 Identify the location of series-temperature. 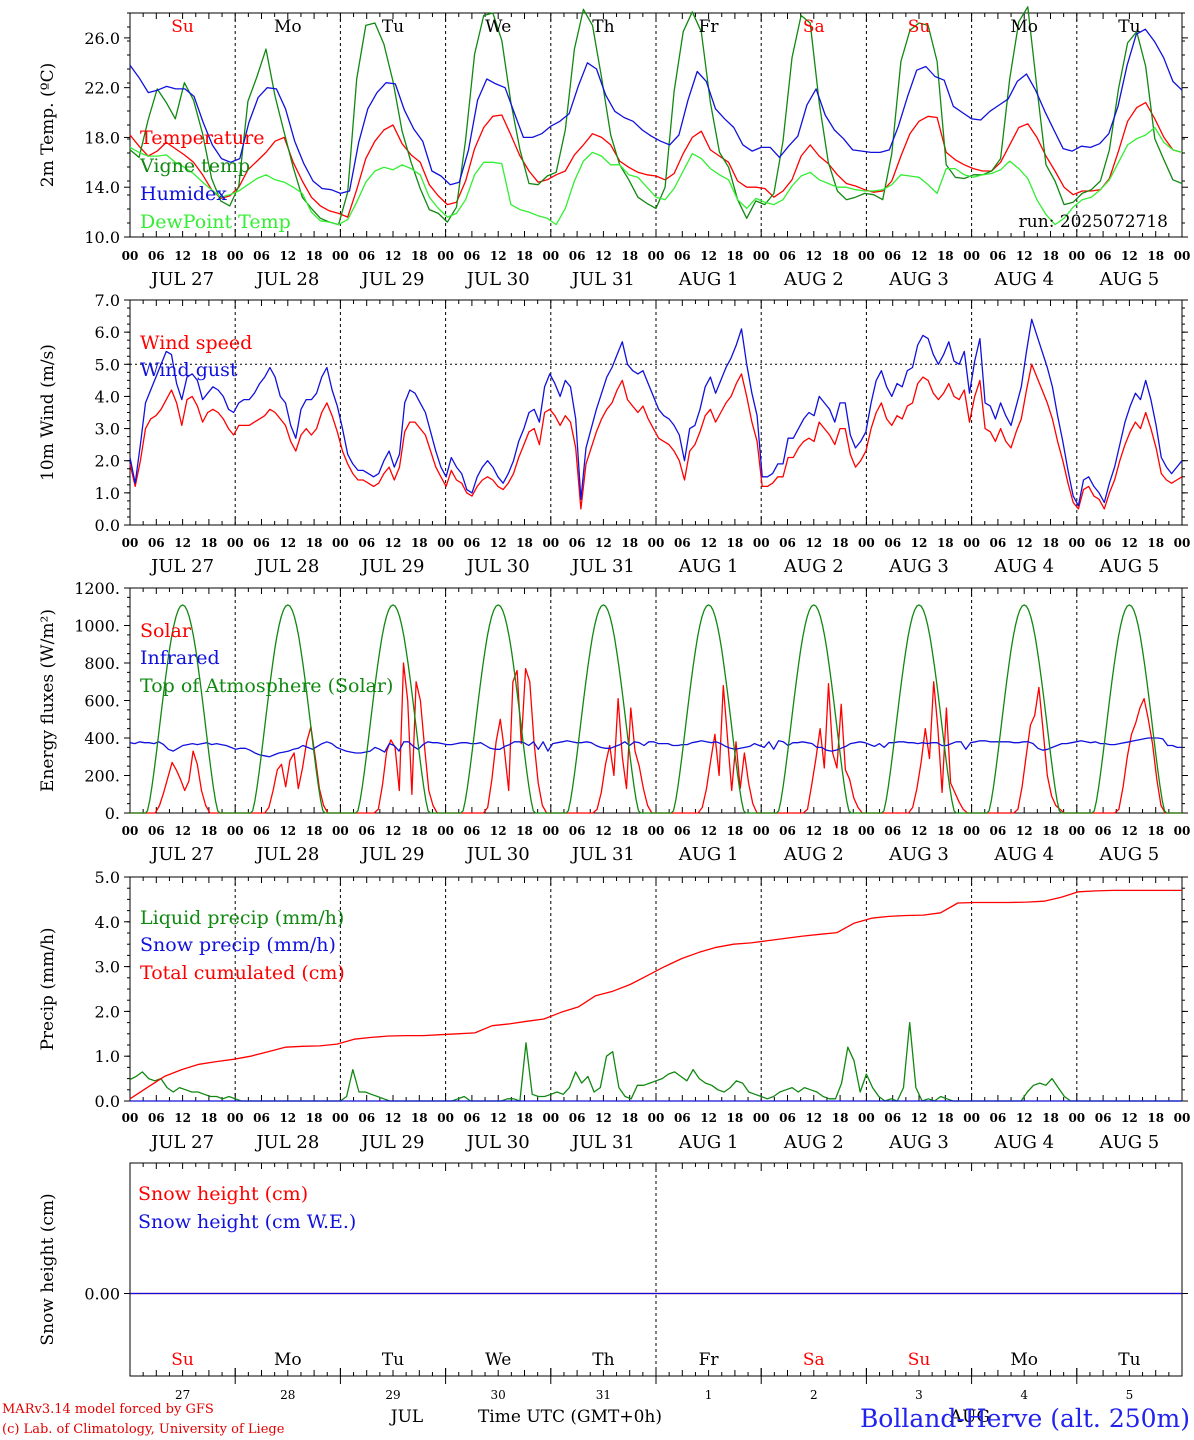
(656, 159).